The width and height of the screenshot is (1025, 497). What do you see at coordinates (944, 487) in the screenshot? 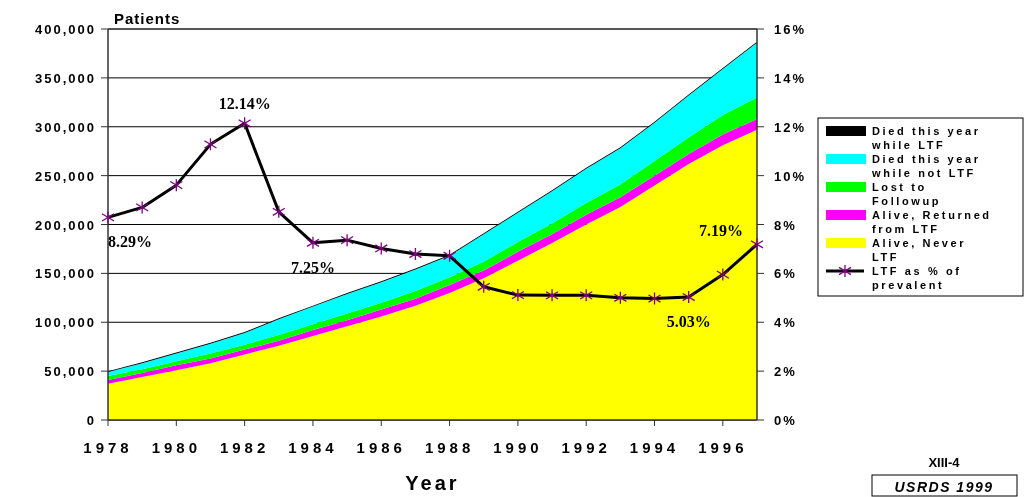
I see `text: USRDS 1999` at bounding box center [944, 487].